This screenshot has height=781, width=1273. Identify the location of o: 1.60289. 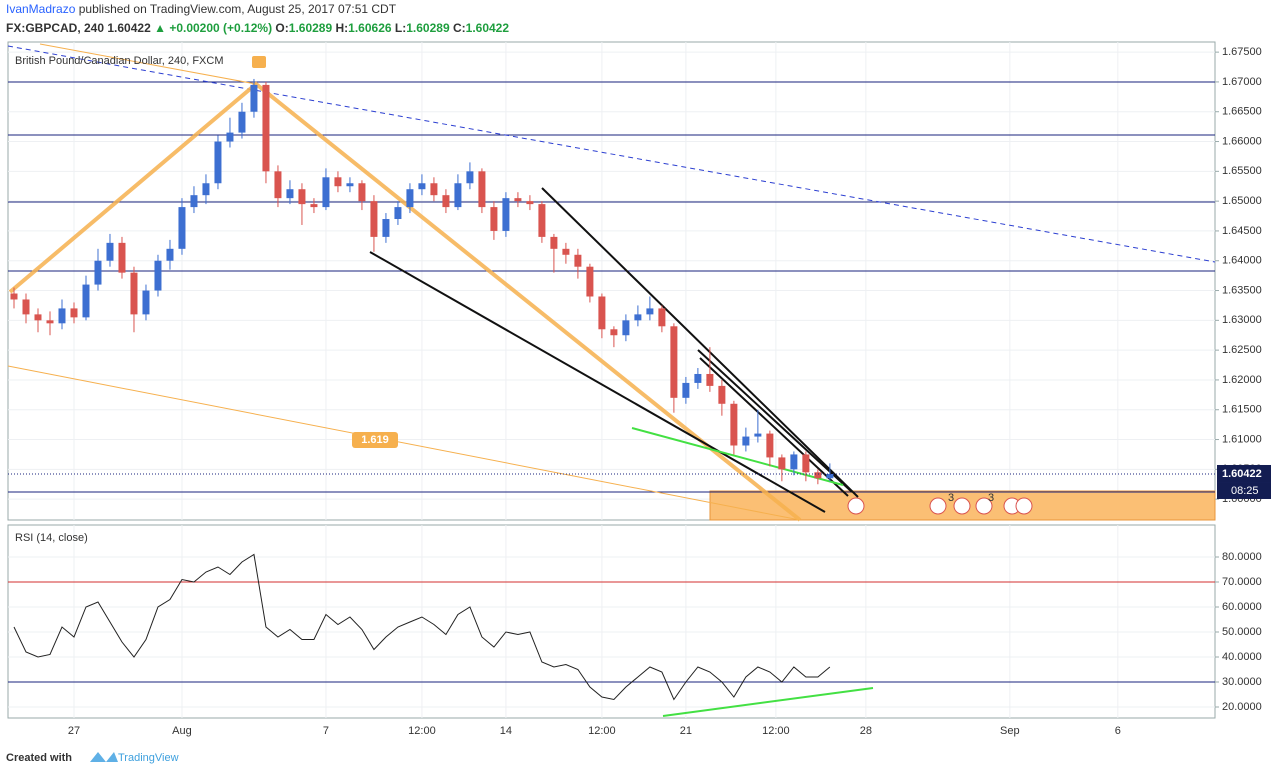
(311, 28).